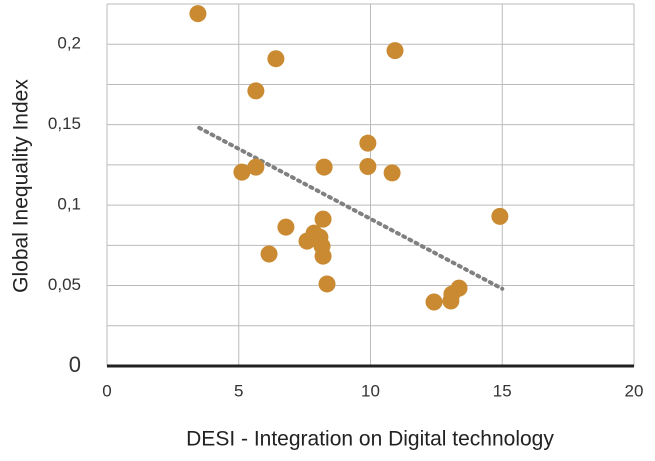 This screenshot has width=655, height=461. I want to click on x-tick-label: 20, so click(634, 390).